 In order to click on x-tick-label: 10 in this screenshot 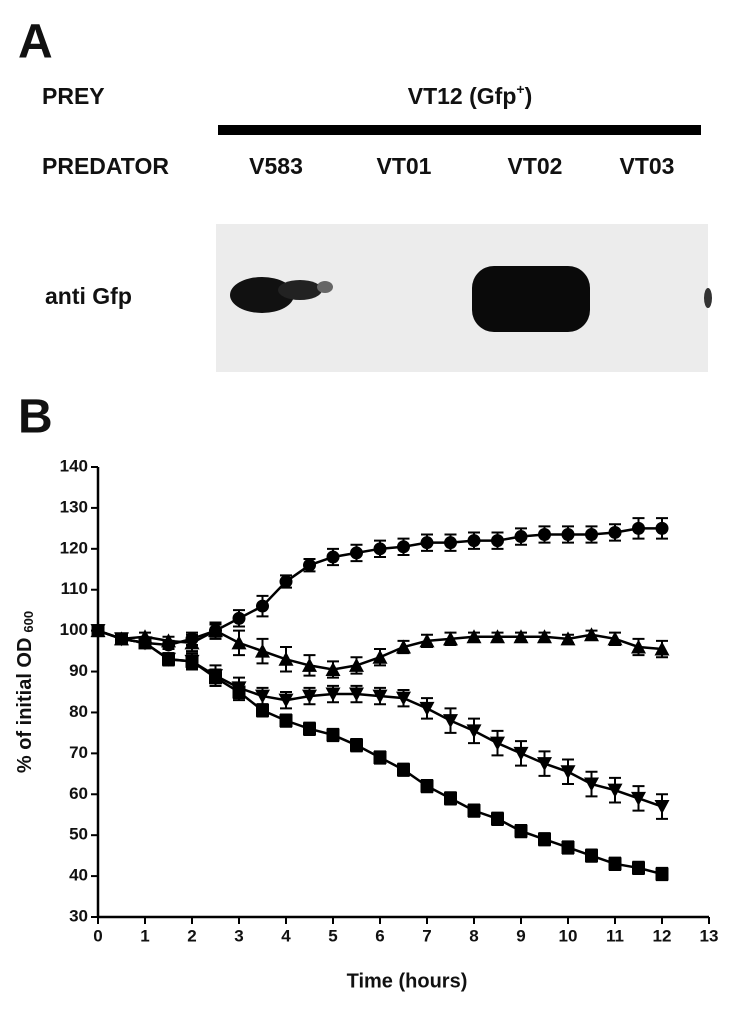, I will do `click(568, 935)`.